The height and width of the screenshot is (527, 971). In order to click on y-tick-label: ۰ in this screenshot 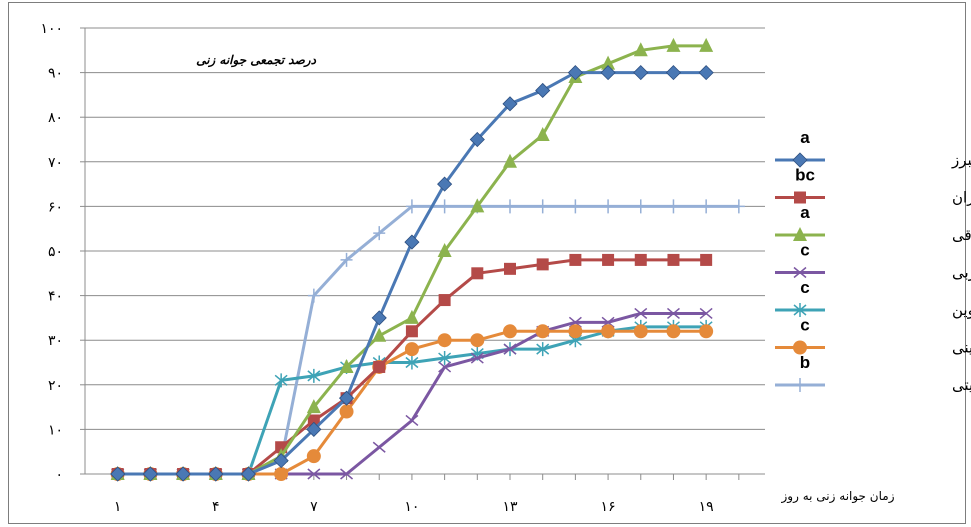, I will do `click(59, 475)`.